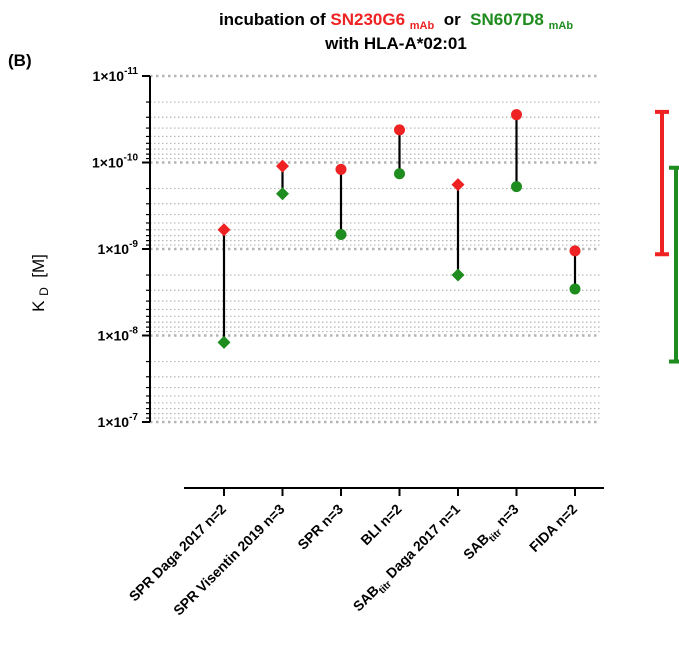  What do you see at coordinates (133, 331) in the screenshot?
I see `y-tick-exponent: -8` at bounding box center [133, 331].